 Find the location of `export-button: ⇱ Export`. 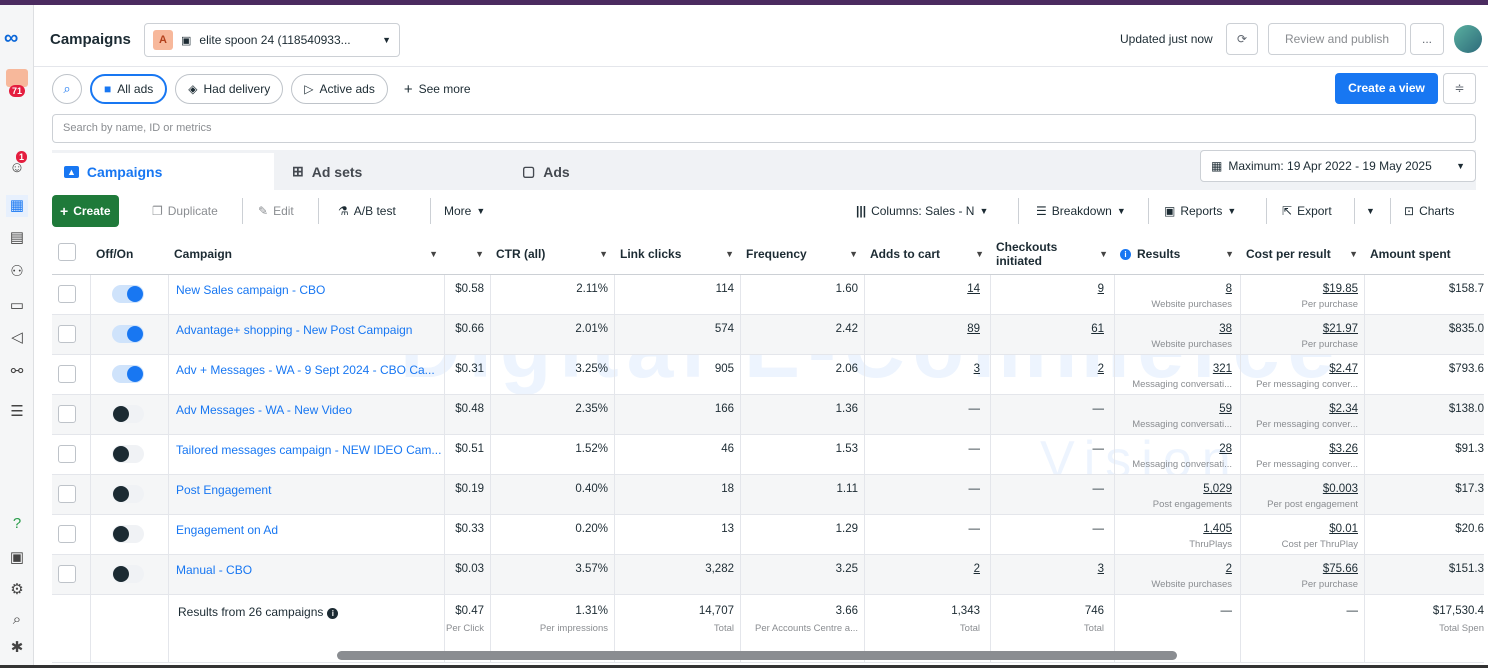

export-button: ⇱ Export is located at coordinates (1307, 211).